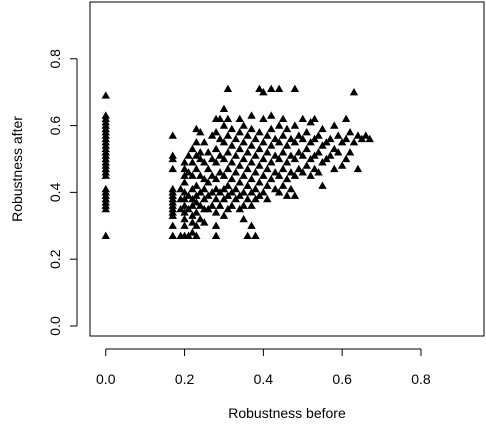 The width and height of the screenshot is (486, 429). Describe the element at coordinates (55, 192) in the screenshot. I see `y-tick-label: 0.4` at that location.